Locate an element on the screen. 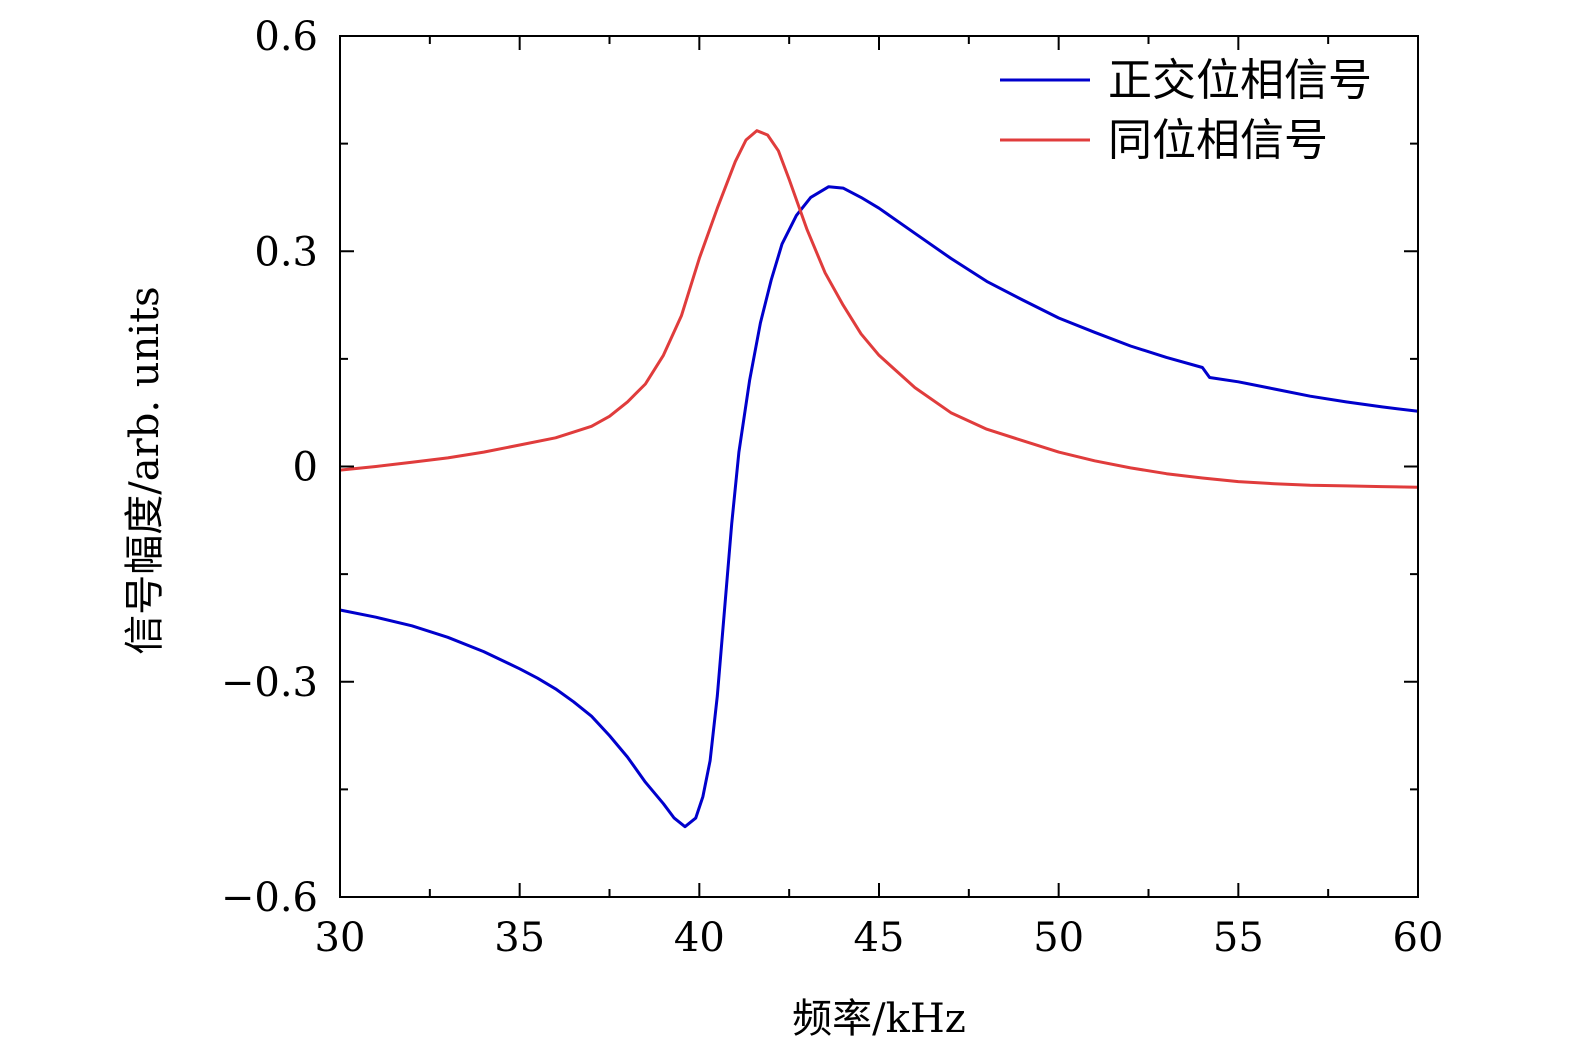 The image size is (1575, 1063). y-tick-label: −0.3 is located at coordinates (269, 683).